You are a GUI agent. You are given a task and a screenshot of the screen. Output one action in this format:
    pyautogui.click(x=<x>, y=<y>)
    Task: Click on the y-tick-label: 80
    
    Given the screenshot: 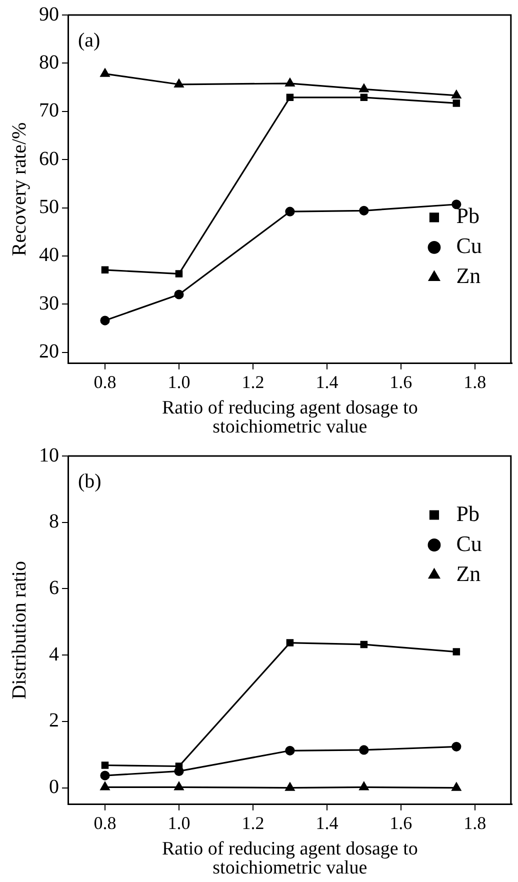 What is the action you would take?
    pyautogui.click(x=49, y=62)
    